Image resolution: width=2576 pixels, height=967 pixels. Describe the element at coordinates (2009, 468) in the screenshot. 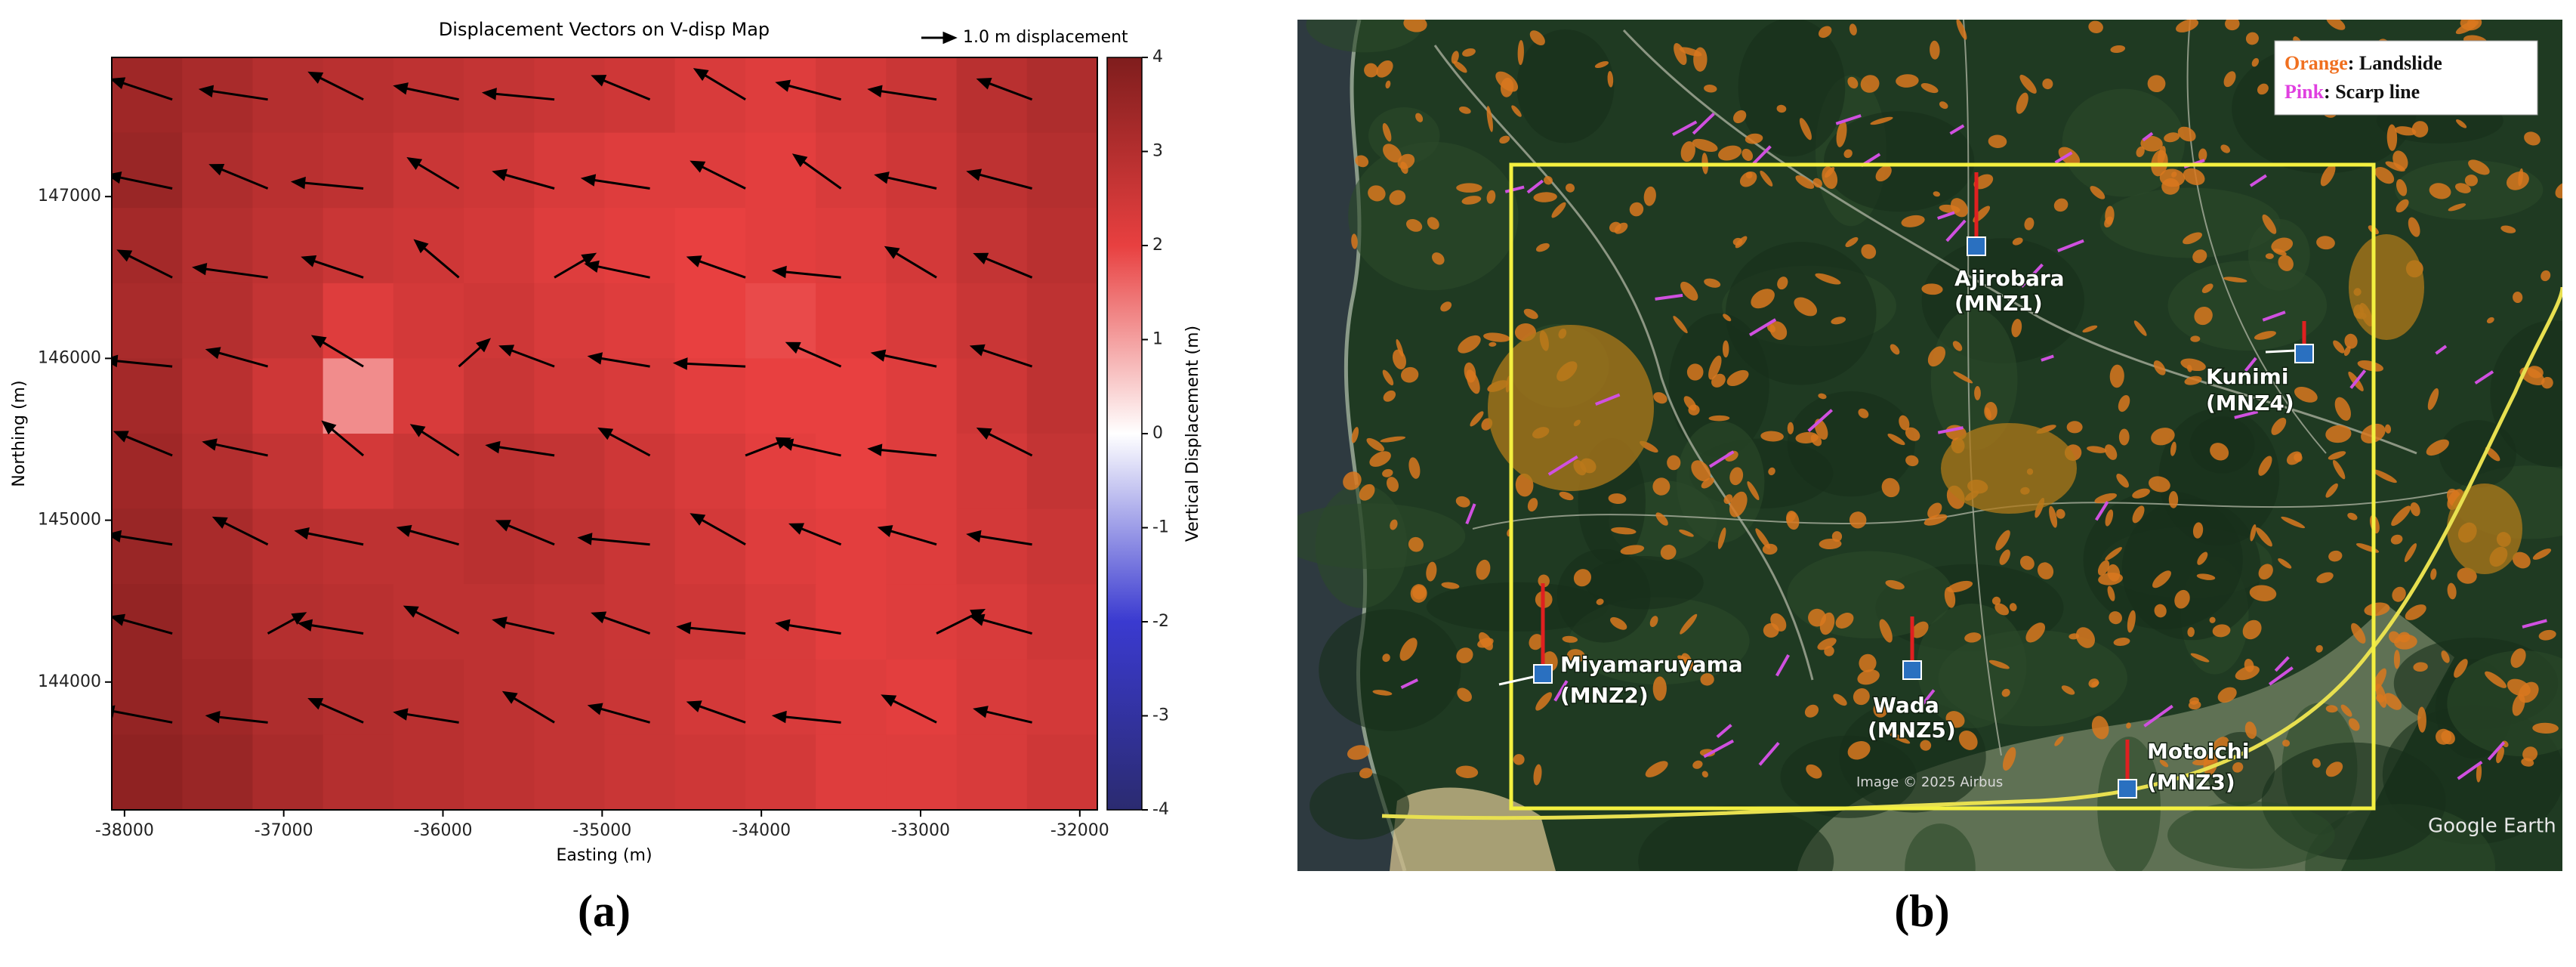

I see `landslide-area` at that location.